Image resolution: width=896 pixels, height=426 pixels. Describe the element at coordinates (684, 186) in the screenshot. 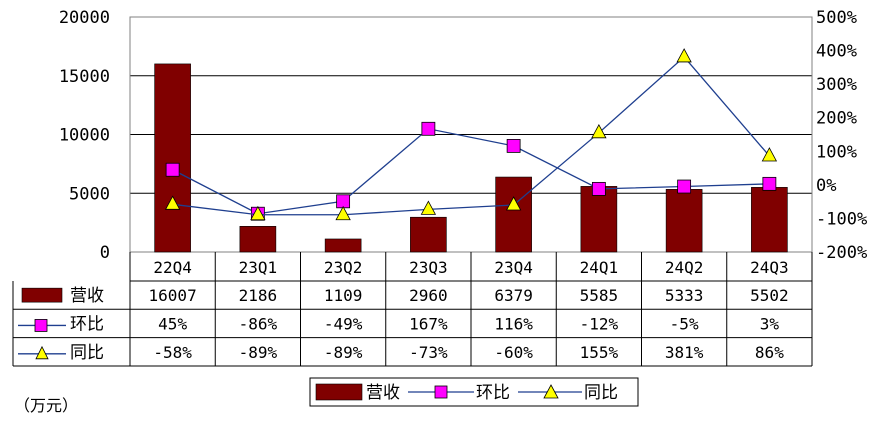

I see `marker-square-24Q2` at that location.